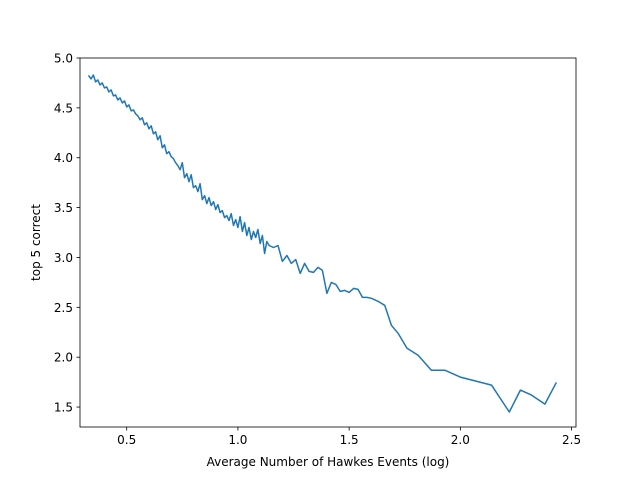  I want to click on y-tick-label: 5.0, so click(63, 59).